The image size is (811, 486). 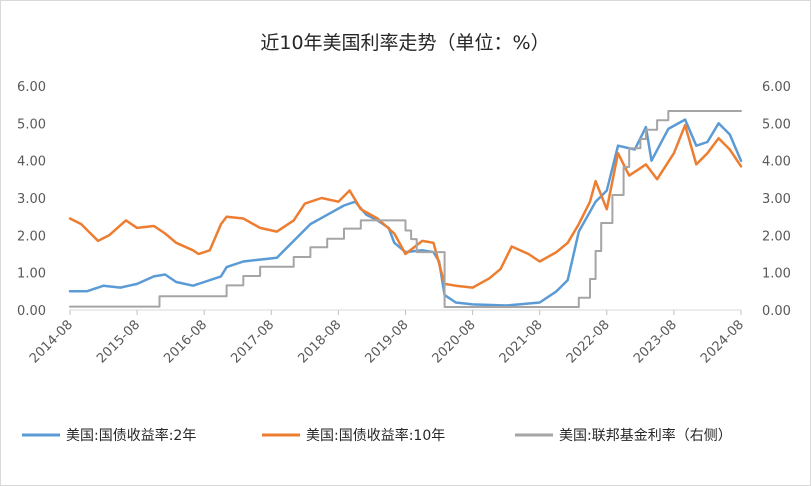 I want to click on x-tick-label: 2019-08, so click(x=387, y=341).